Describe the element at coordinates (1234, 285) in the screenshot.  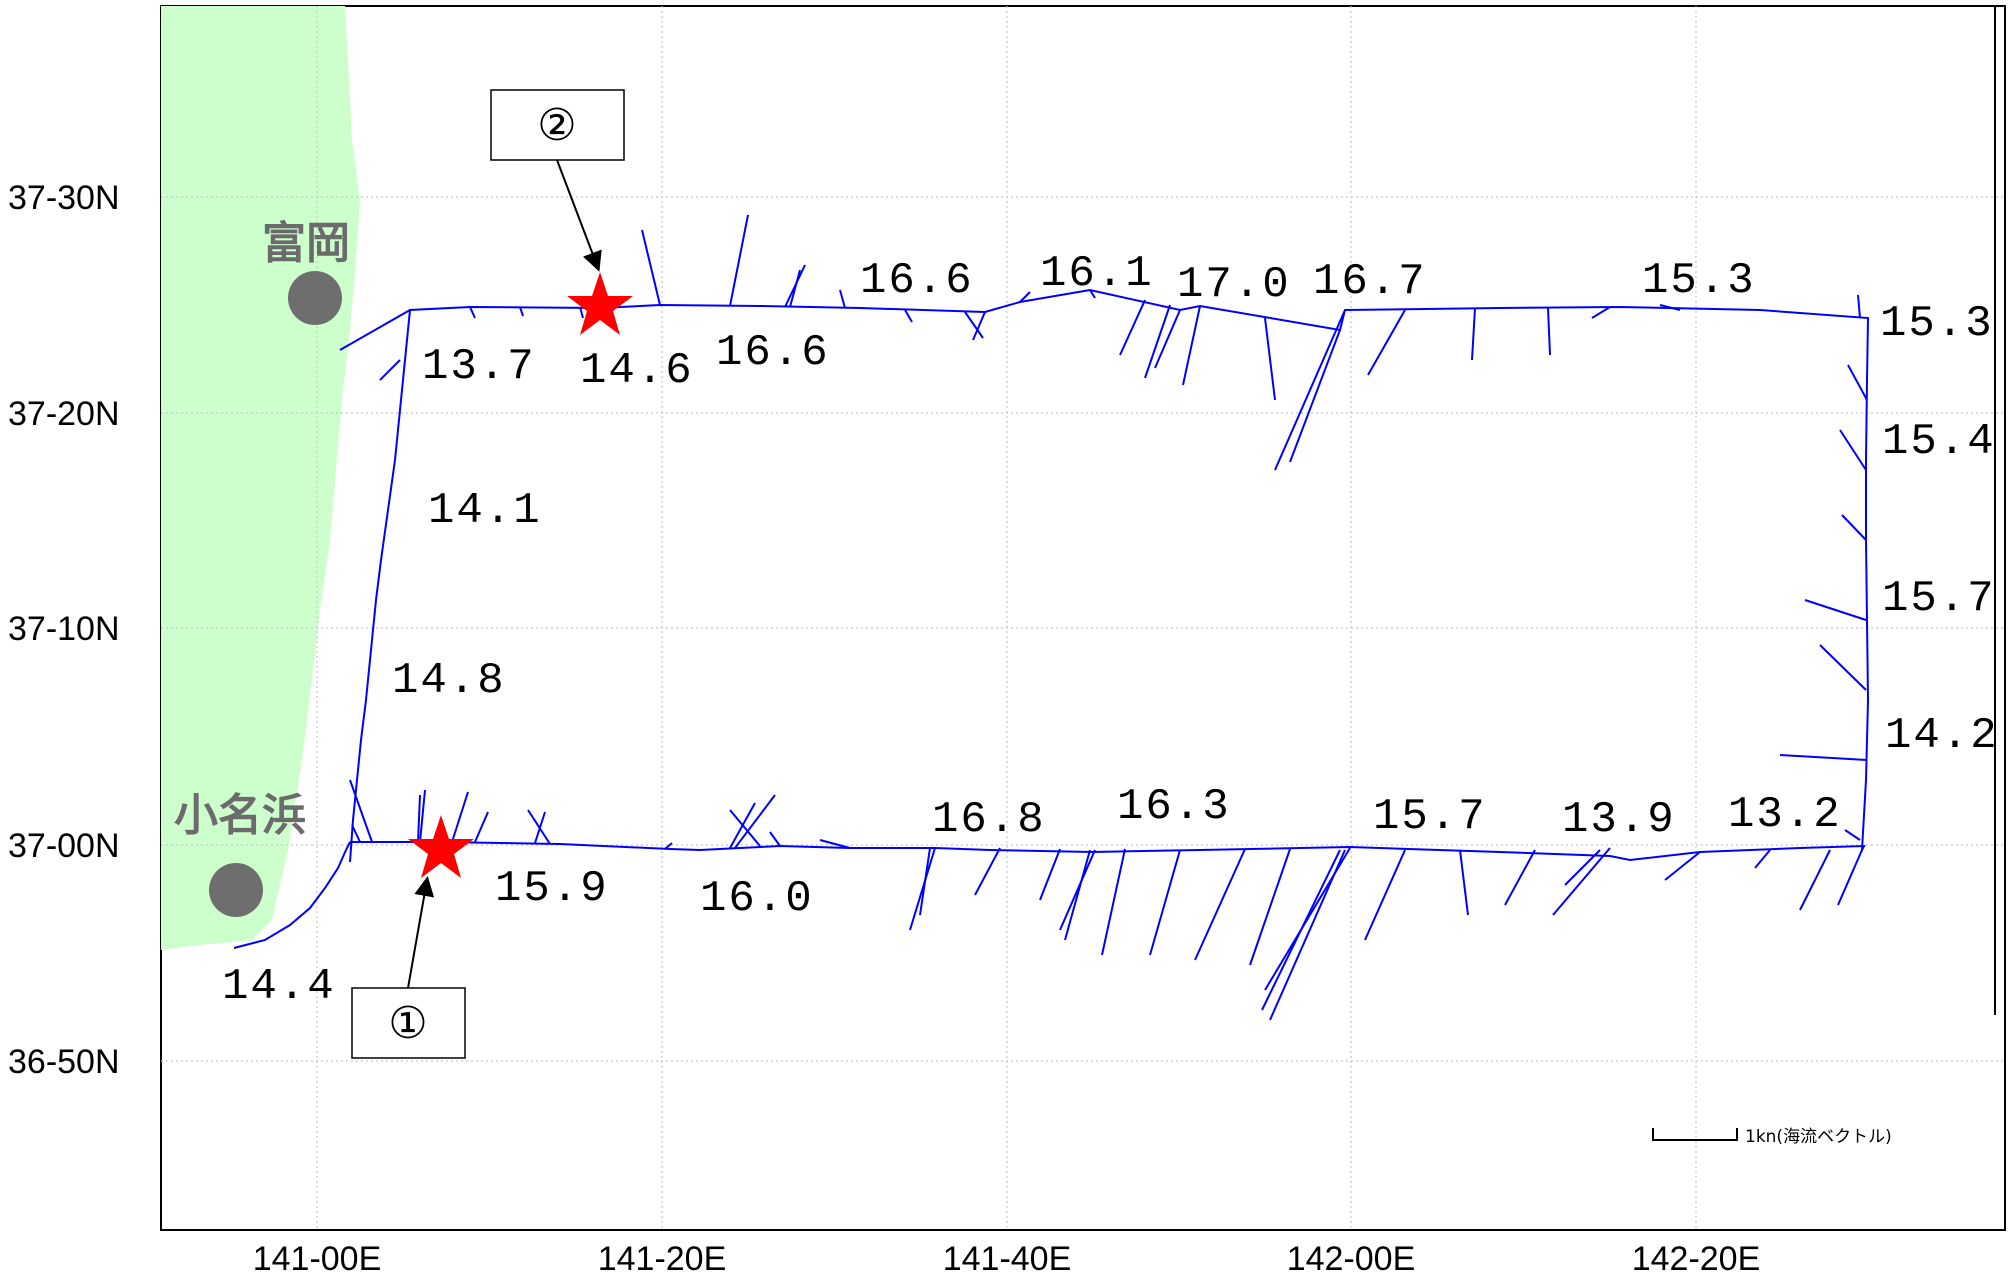
I see `temp-label: 17.0` at that location.